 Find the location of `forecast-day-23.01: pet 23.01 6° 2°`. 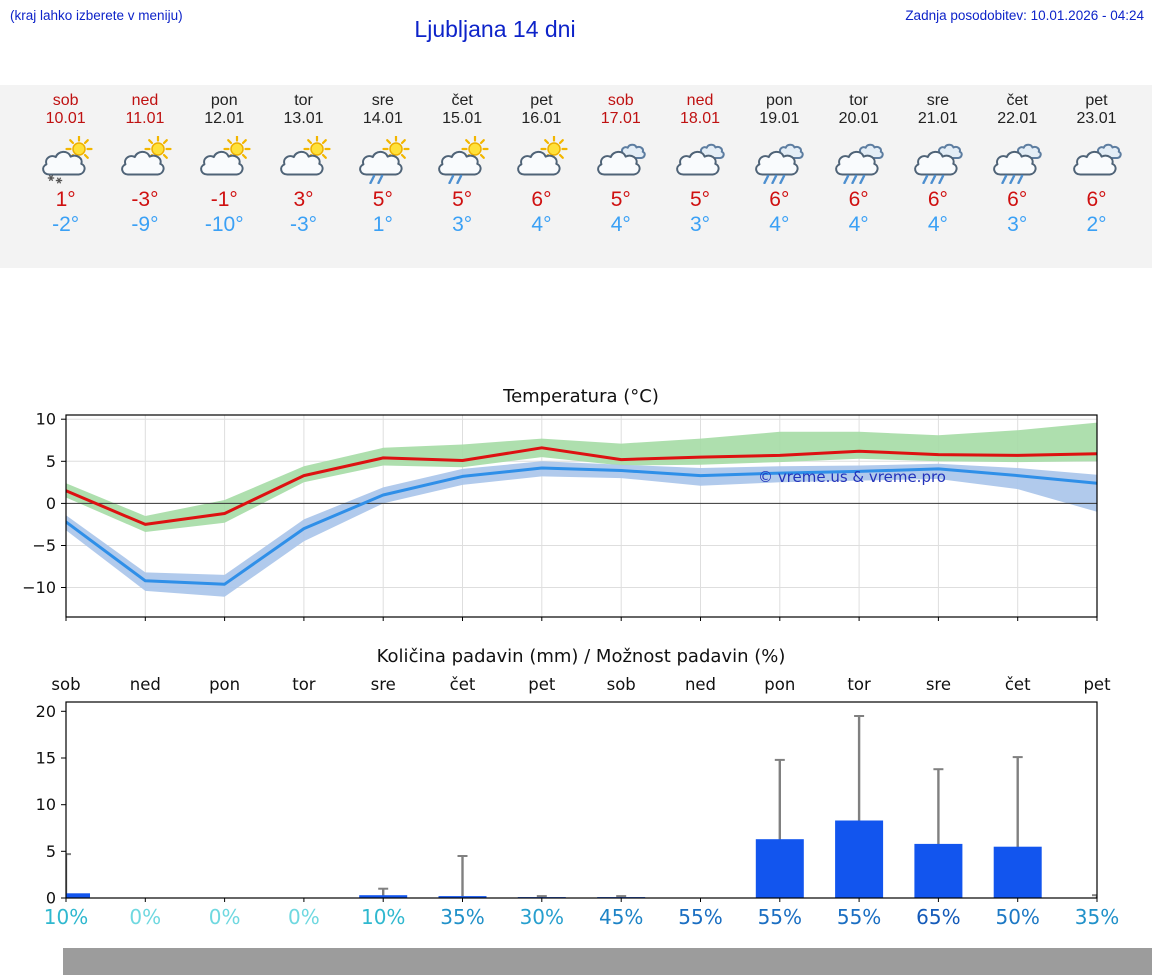

forecast-day-23.01: pet 23.01 6° 2° is located at coordinates (1096, 176).